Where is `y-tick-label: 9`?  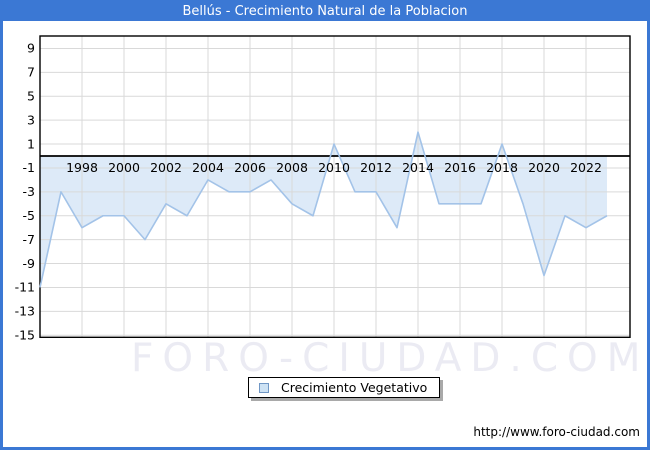 y-tick-label: 9 is located at coordinates (31, 48).